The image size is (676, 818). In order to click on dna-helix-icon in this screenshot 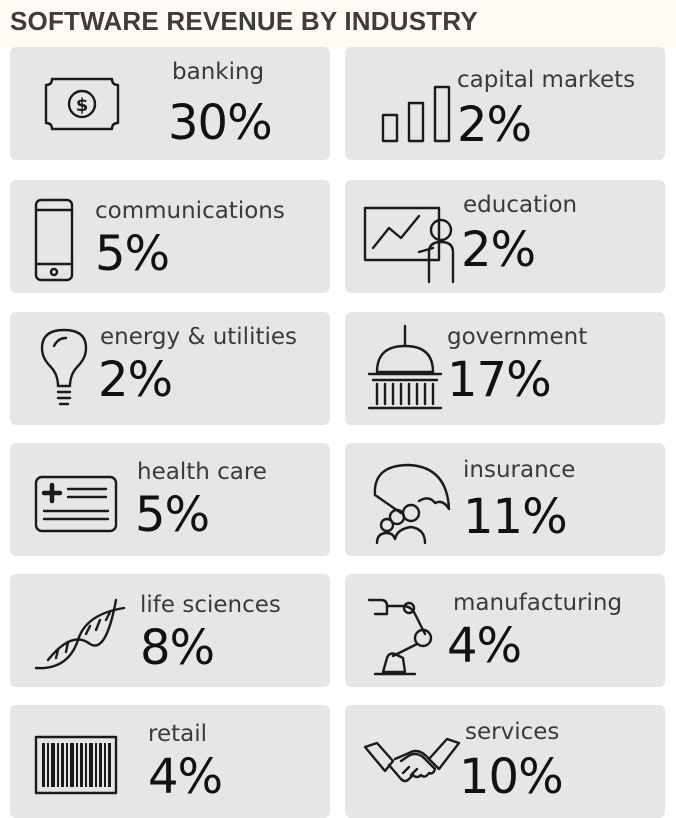, I will do `click(82, 632)`.